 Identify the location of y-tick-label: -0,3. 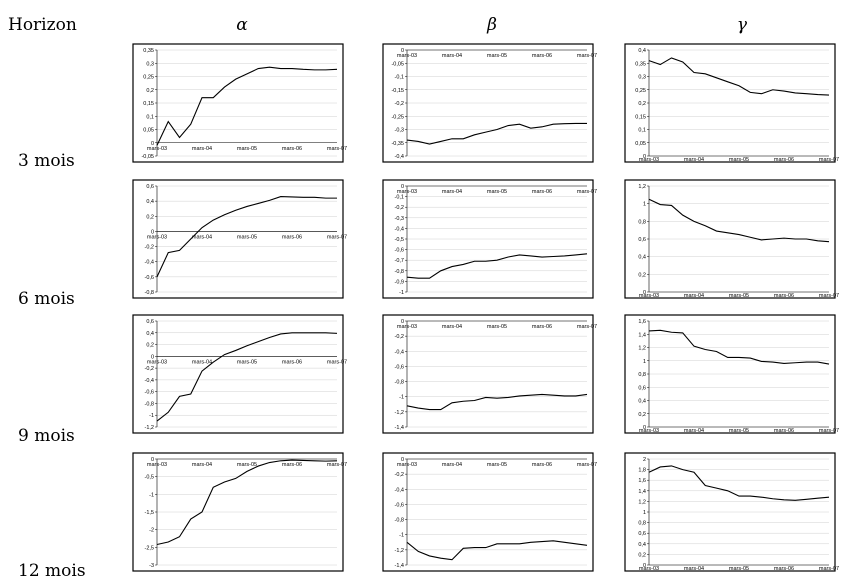
(399, 219).